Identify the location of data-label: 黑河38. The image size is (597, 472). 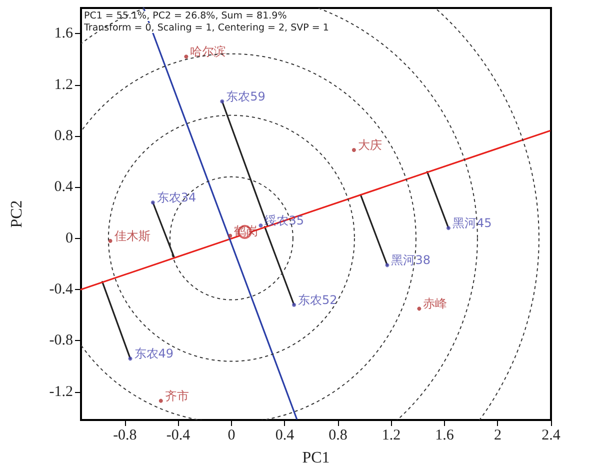
(411, 260).